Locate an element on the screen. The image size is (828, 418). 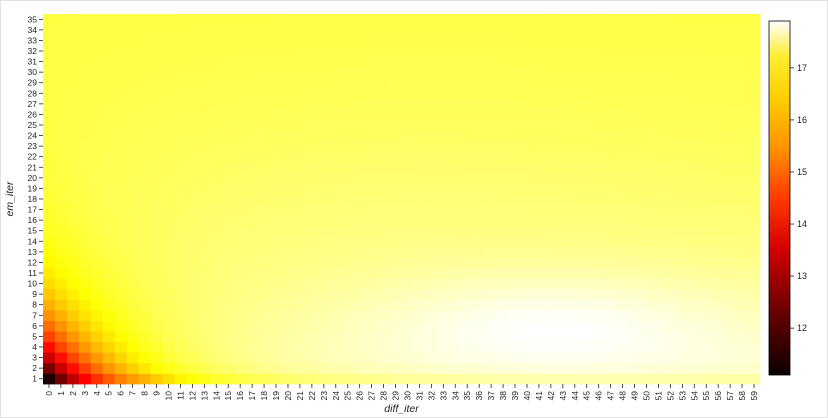
y-tick-label: 5 is located at coordinates (34, 336).